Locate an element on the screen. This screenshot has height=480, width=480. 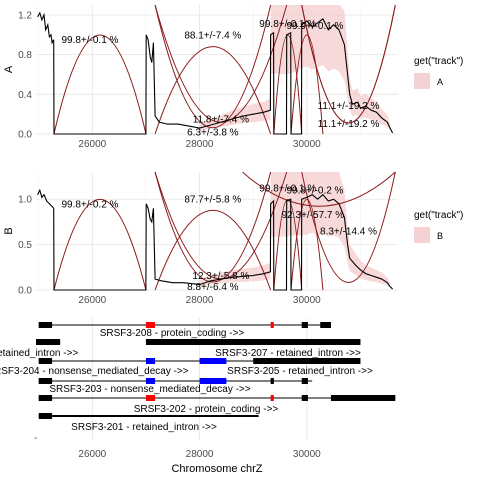
y-tick-label: 0.5 is located at coordinates (25, 245).